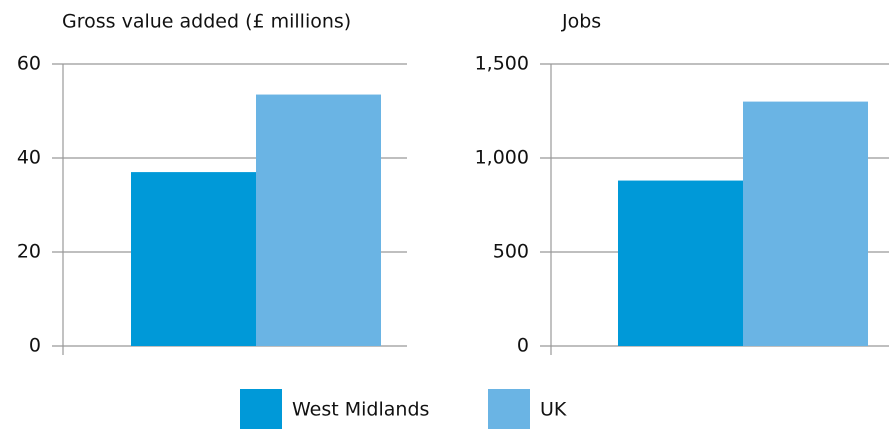 This screenshot has height=431, width=890. What do you see at coordinates (502, 158) in the screenshot?
I see `y-tick-label: 1,000` at bounding box center [502, 158].